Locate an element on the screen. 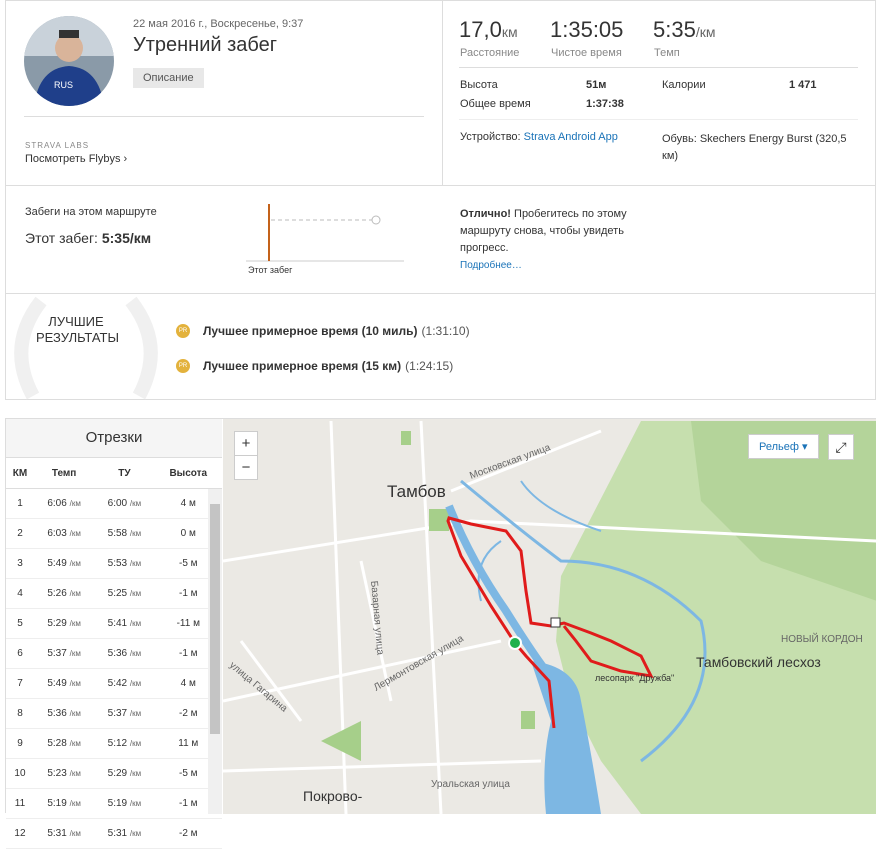 The width and height of the screenshot is (878, 849). split-row: 6 5:37 /км 5:36 /км -1 м is located at coordinates (114, 653).